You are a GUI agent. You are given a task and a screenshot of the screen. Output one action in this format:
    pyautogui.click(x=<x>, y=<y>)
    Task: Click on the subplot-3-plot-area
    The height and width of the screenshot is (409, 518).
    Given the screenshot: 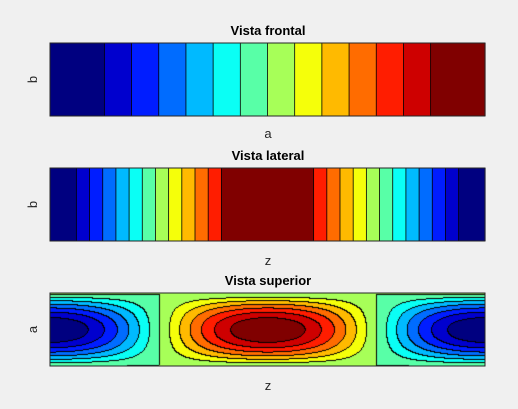 What is the action you would take?
    pyautogui.click(x=267, y=329)
    